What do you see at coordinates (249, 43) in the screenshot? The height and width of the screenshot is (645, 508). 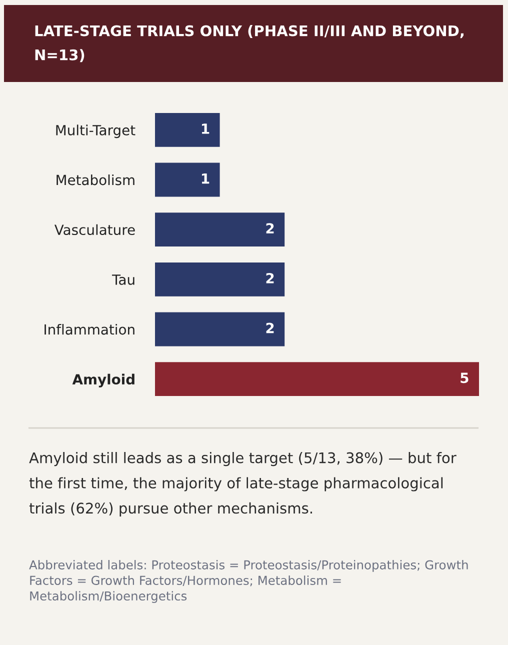 I see `chart-title: LATE-STAGE TRIALS ONLY (PHASE II/III AND BEYOND, N=13)` at bounding box center [249, 43].